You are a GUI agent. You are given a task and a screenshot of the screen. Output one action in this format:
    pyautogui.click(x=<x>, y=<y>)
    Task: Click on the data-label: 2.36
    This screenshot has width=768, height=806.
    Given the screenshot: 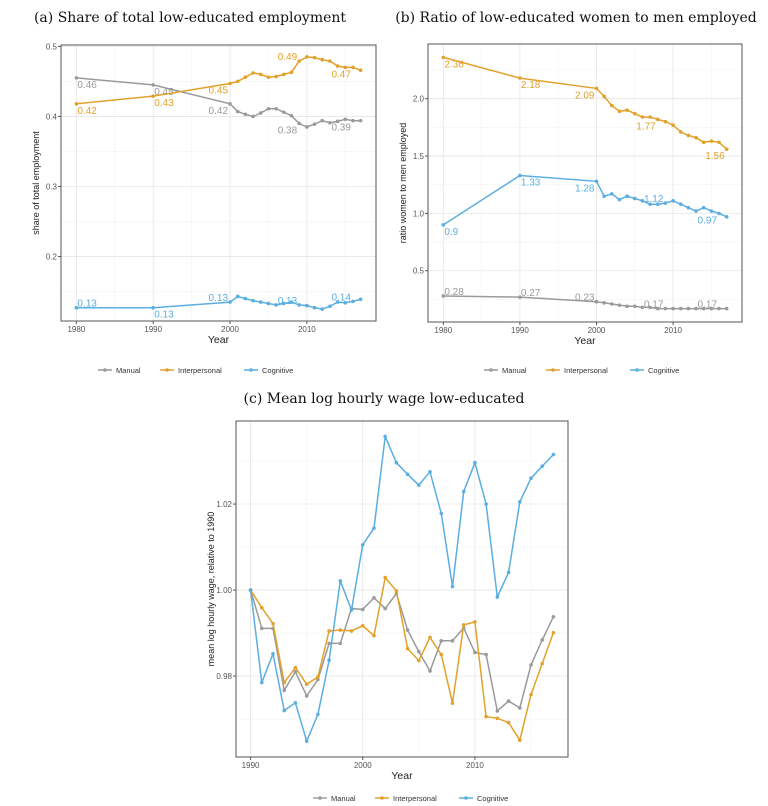 What is the action you would take?
    pyautogui.click(x=454, y=64)
    